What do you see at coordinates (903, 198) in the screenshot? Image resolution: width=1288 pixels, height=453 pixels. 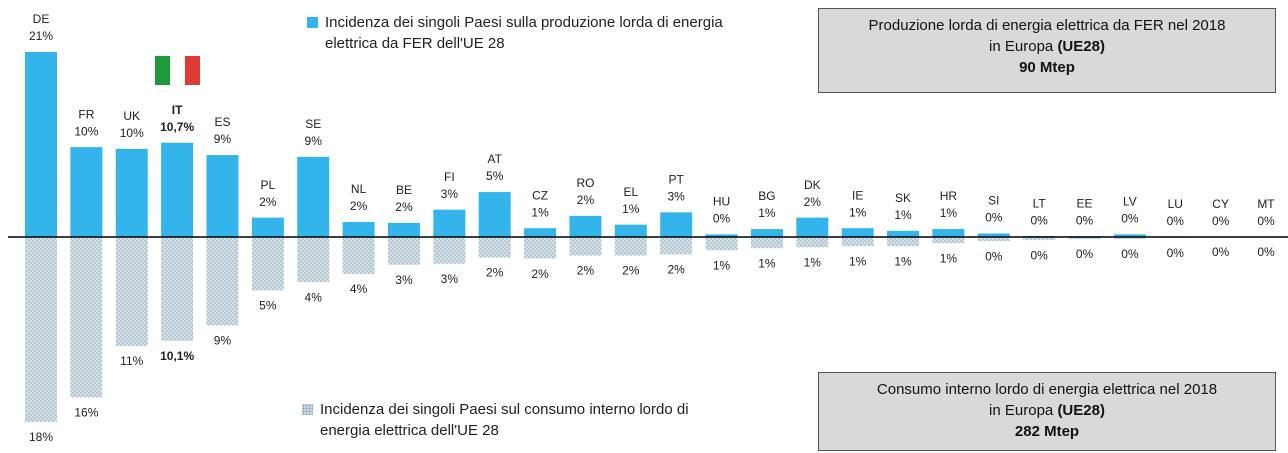 I see `category-label: SK` at bounding box center [903, 198].